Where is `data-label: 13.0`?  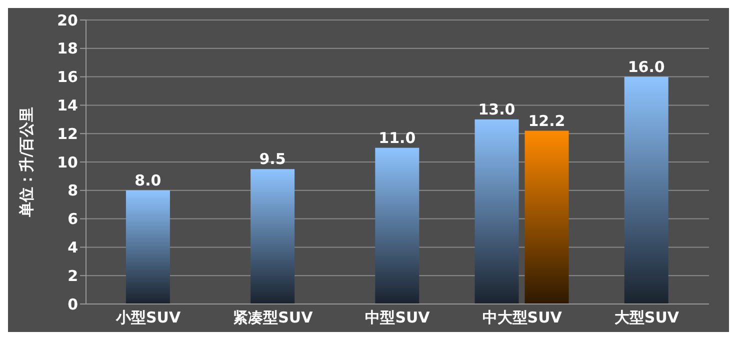 data-label: 13.0 is located at coordinates (497, 109).